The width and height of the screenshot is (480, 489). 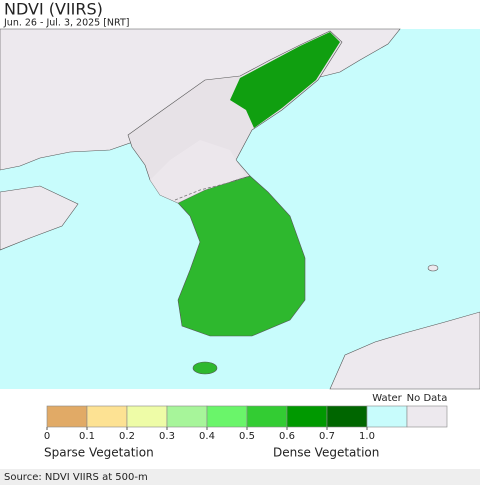 I want to click on legend-tick-label: 0.5, so click(x=247, y=436).